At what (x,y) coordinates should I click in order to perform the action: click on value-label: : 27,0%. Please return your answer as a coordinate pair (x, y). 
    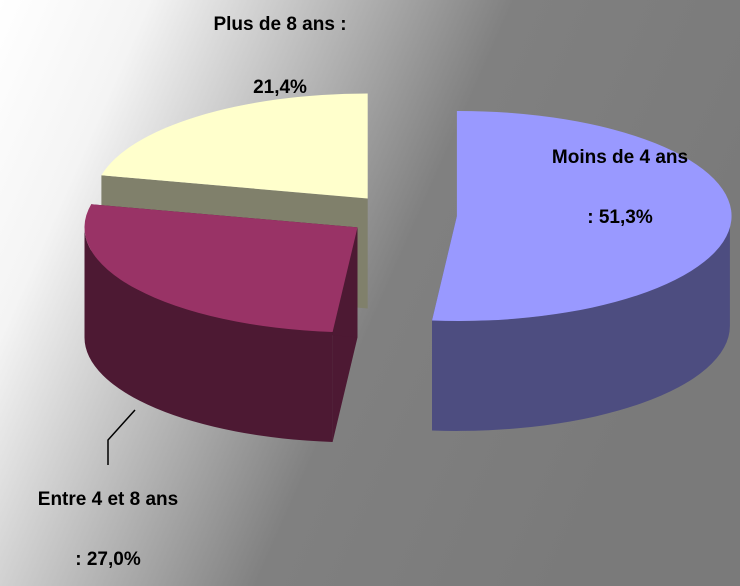
    Looking at the image, I should click on (108, 559).